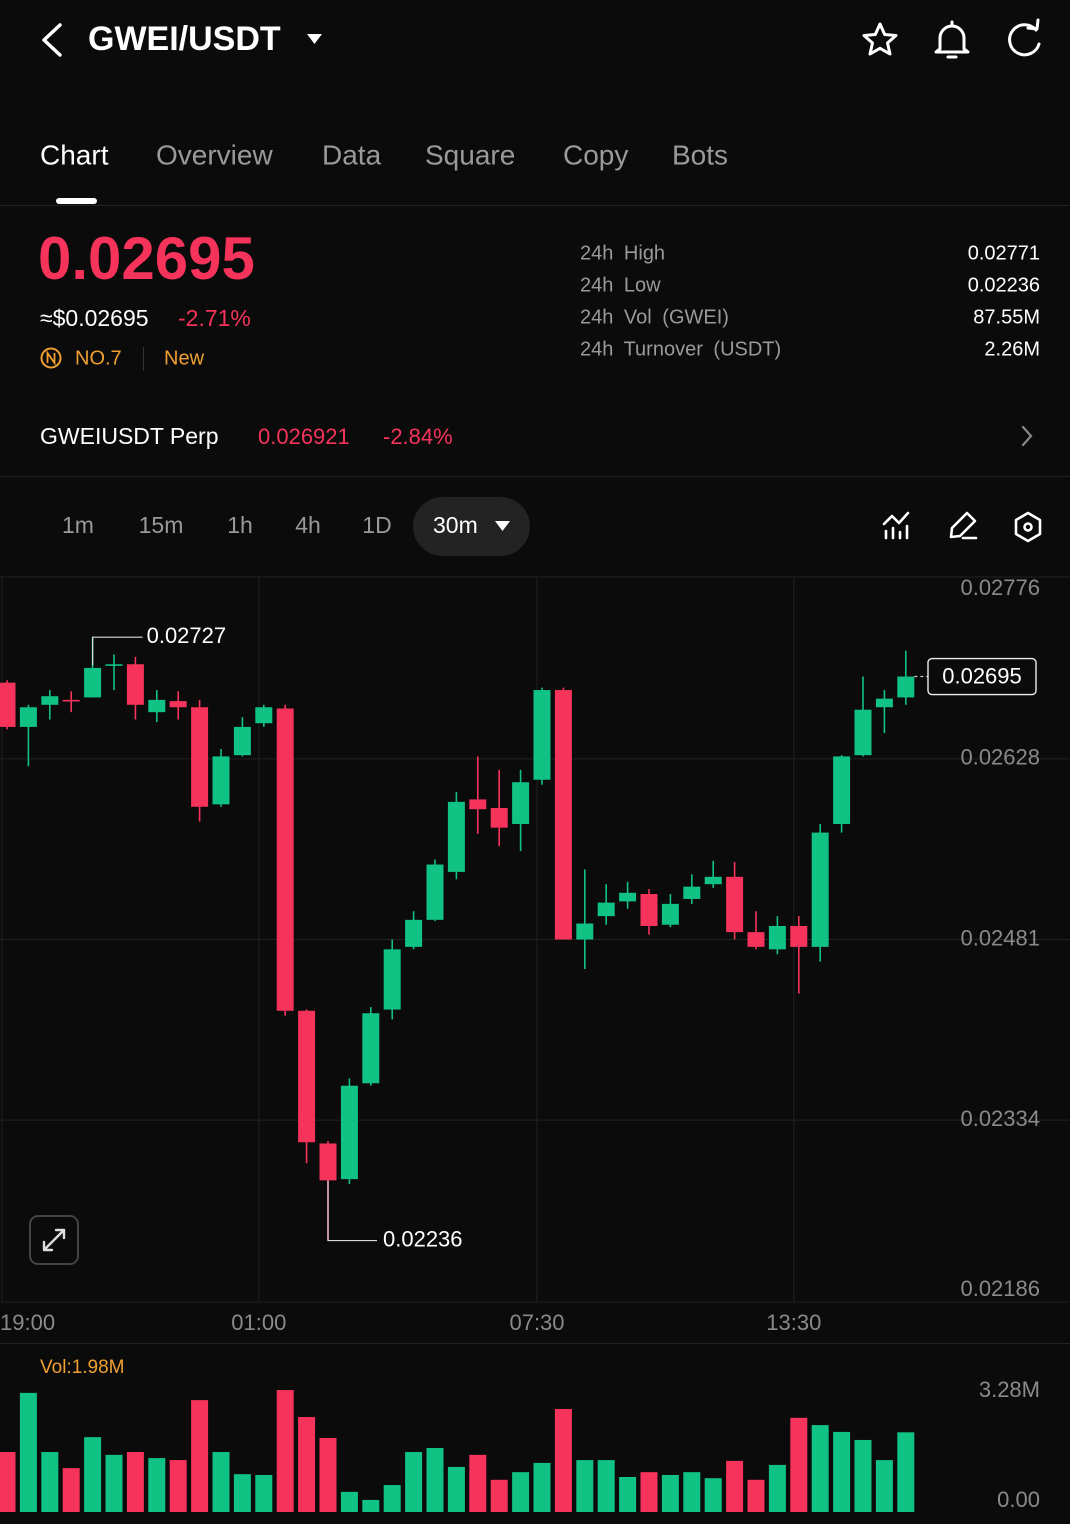 The width and height of the screenshot is (1070, 1524). Describe the element at coordinates (78, 525) in the screenshot. I see `interval: 1m` at that location.